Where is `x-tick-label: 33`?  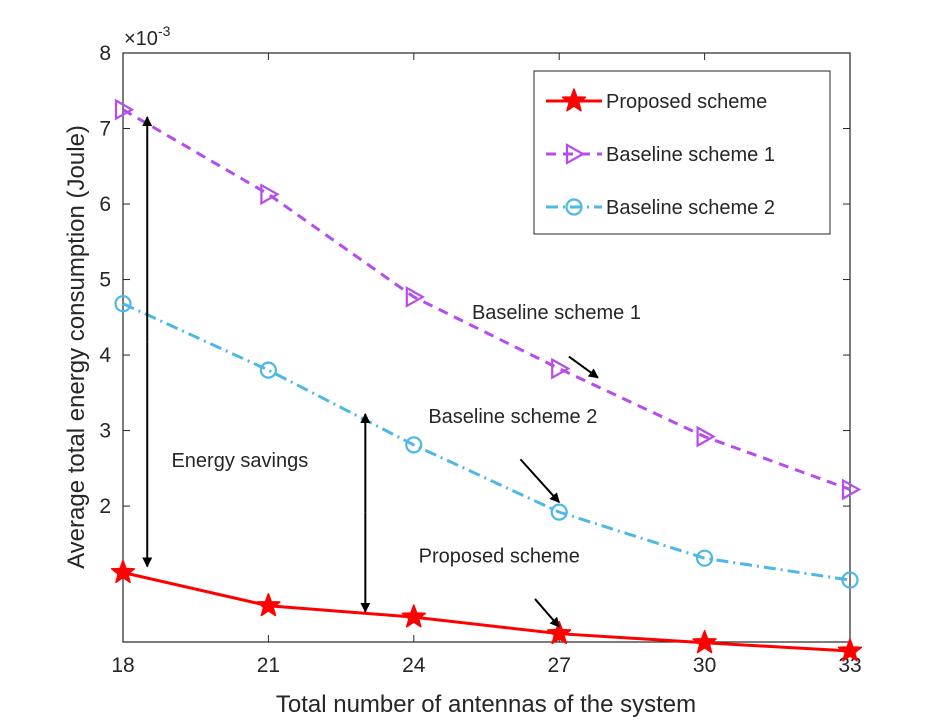 x-tick-label: 33 is located at coordinates (849, 665).